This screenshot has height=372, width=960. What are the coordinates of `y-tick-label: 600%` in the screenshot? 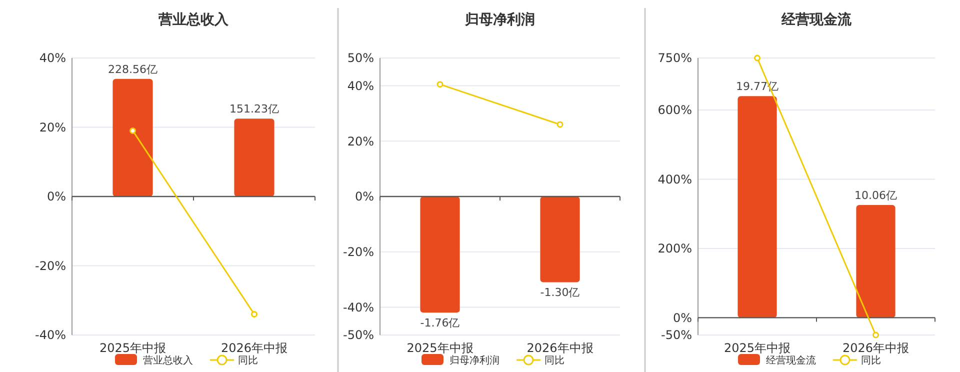 It's located at (675, 110).